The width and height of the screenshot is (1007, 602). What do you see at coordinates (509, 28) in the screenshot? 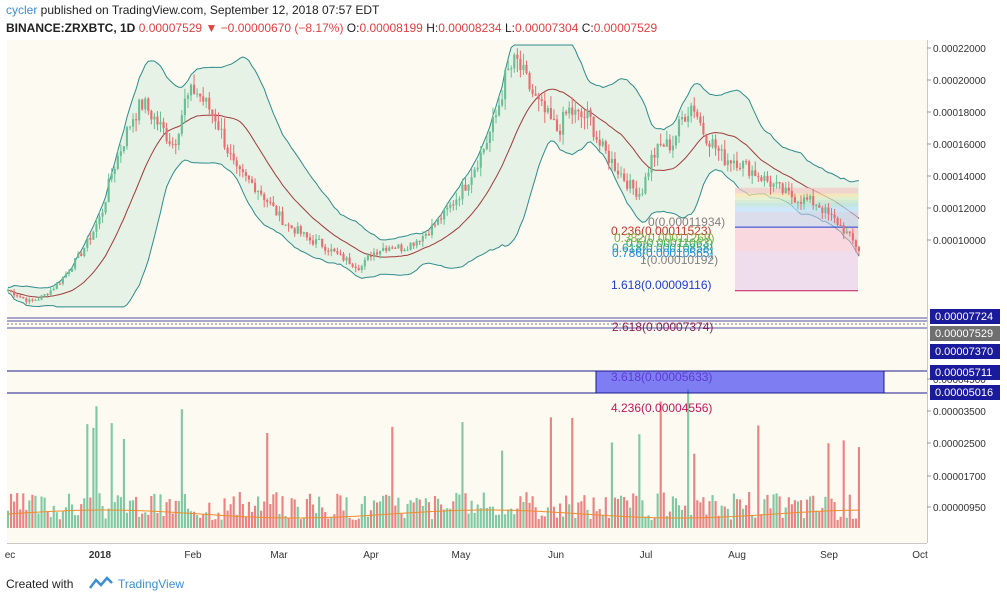
I see `low-label: L:` at bounding box center [509, 28].